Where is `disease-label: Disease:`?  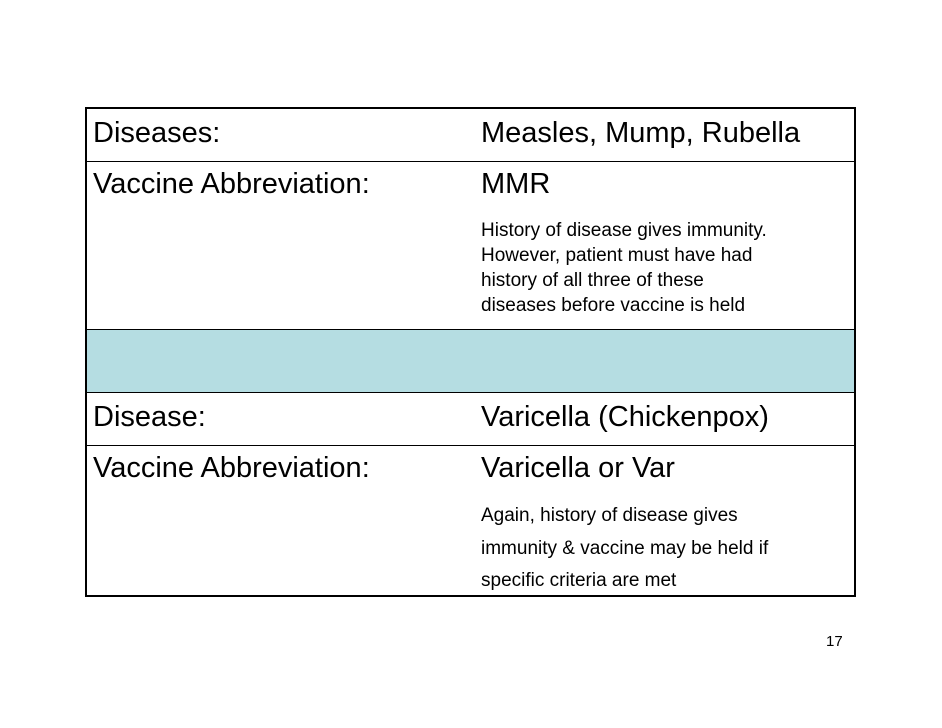
disease-label: Disease: is located at coordinates (149, 417).